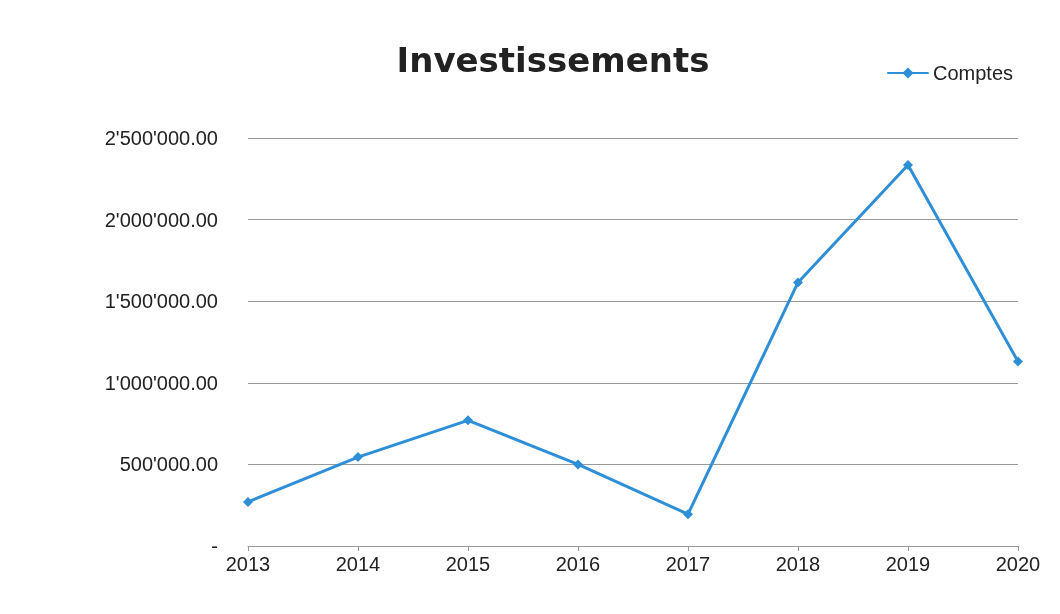 Image resolution: width=1060 pixels, height=614 pixels. What do you see at coordinates (358, 564) in the screenshot?
I see `x-tick-label: 2014` at bounding box center [358, 564].